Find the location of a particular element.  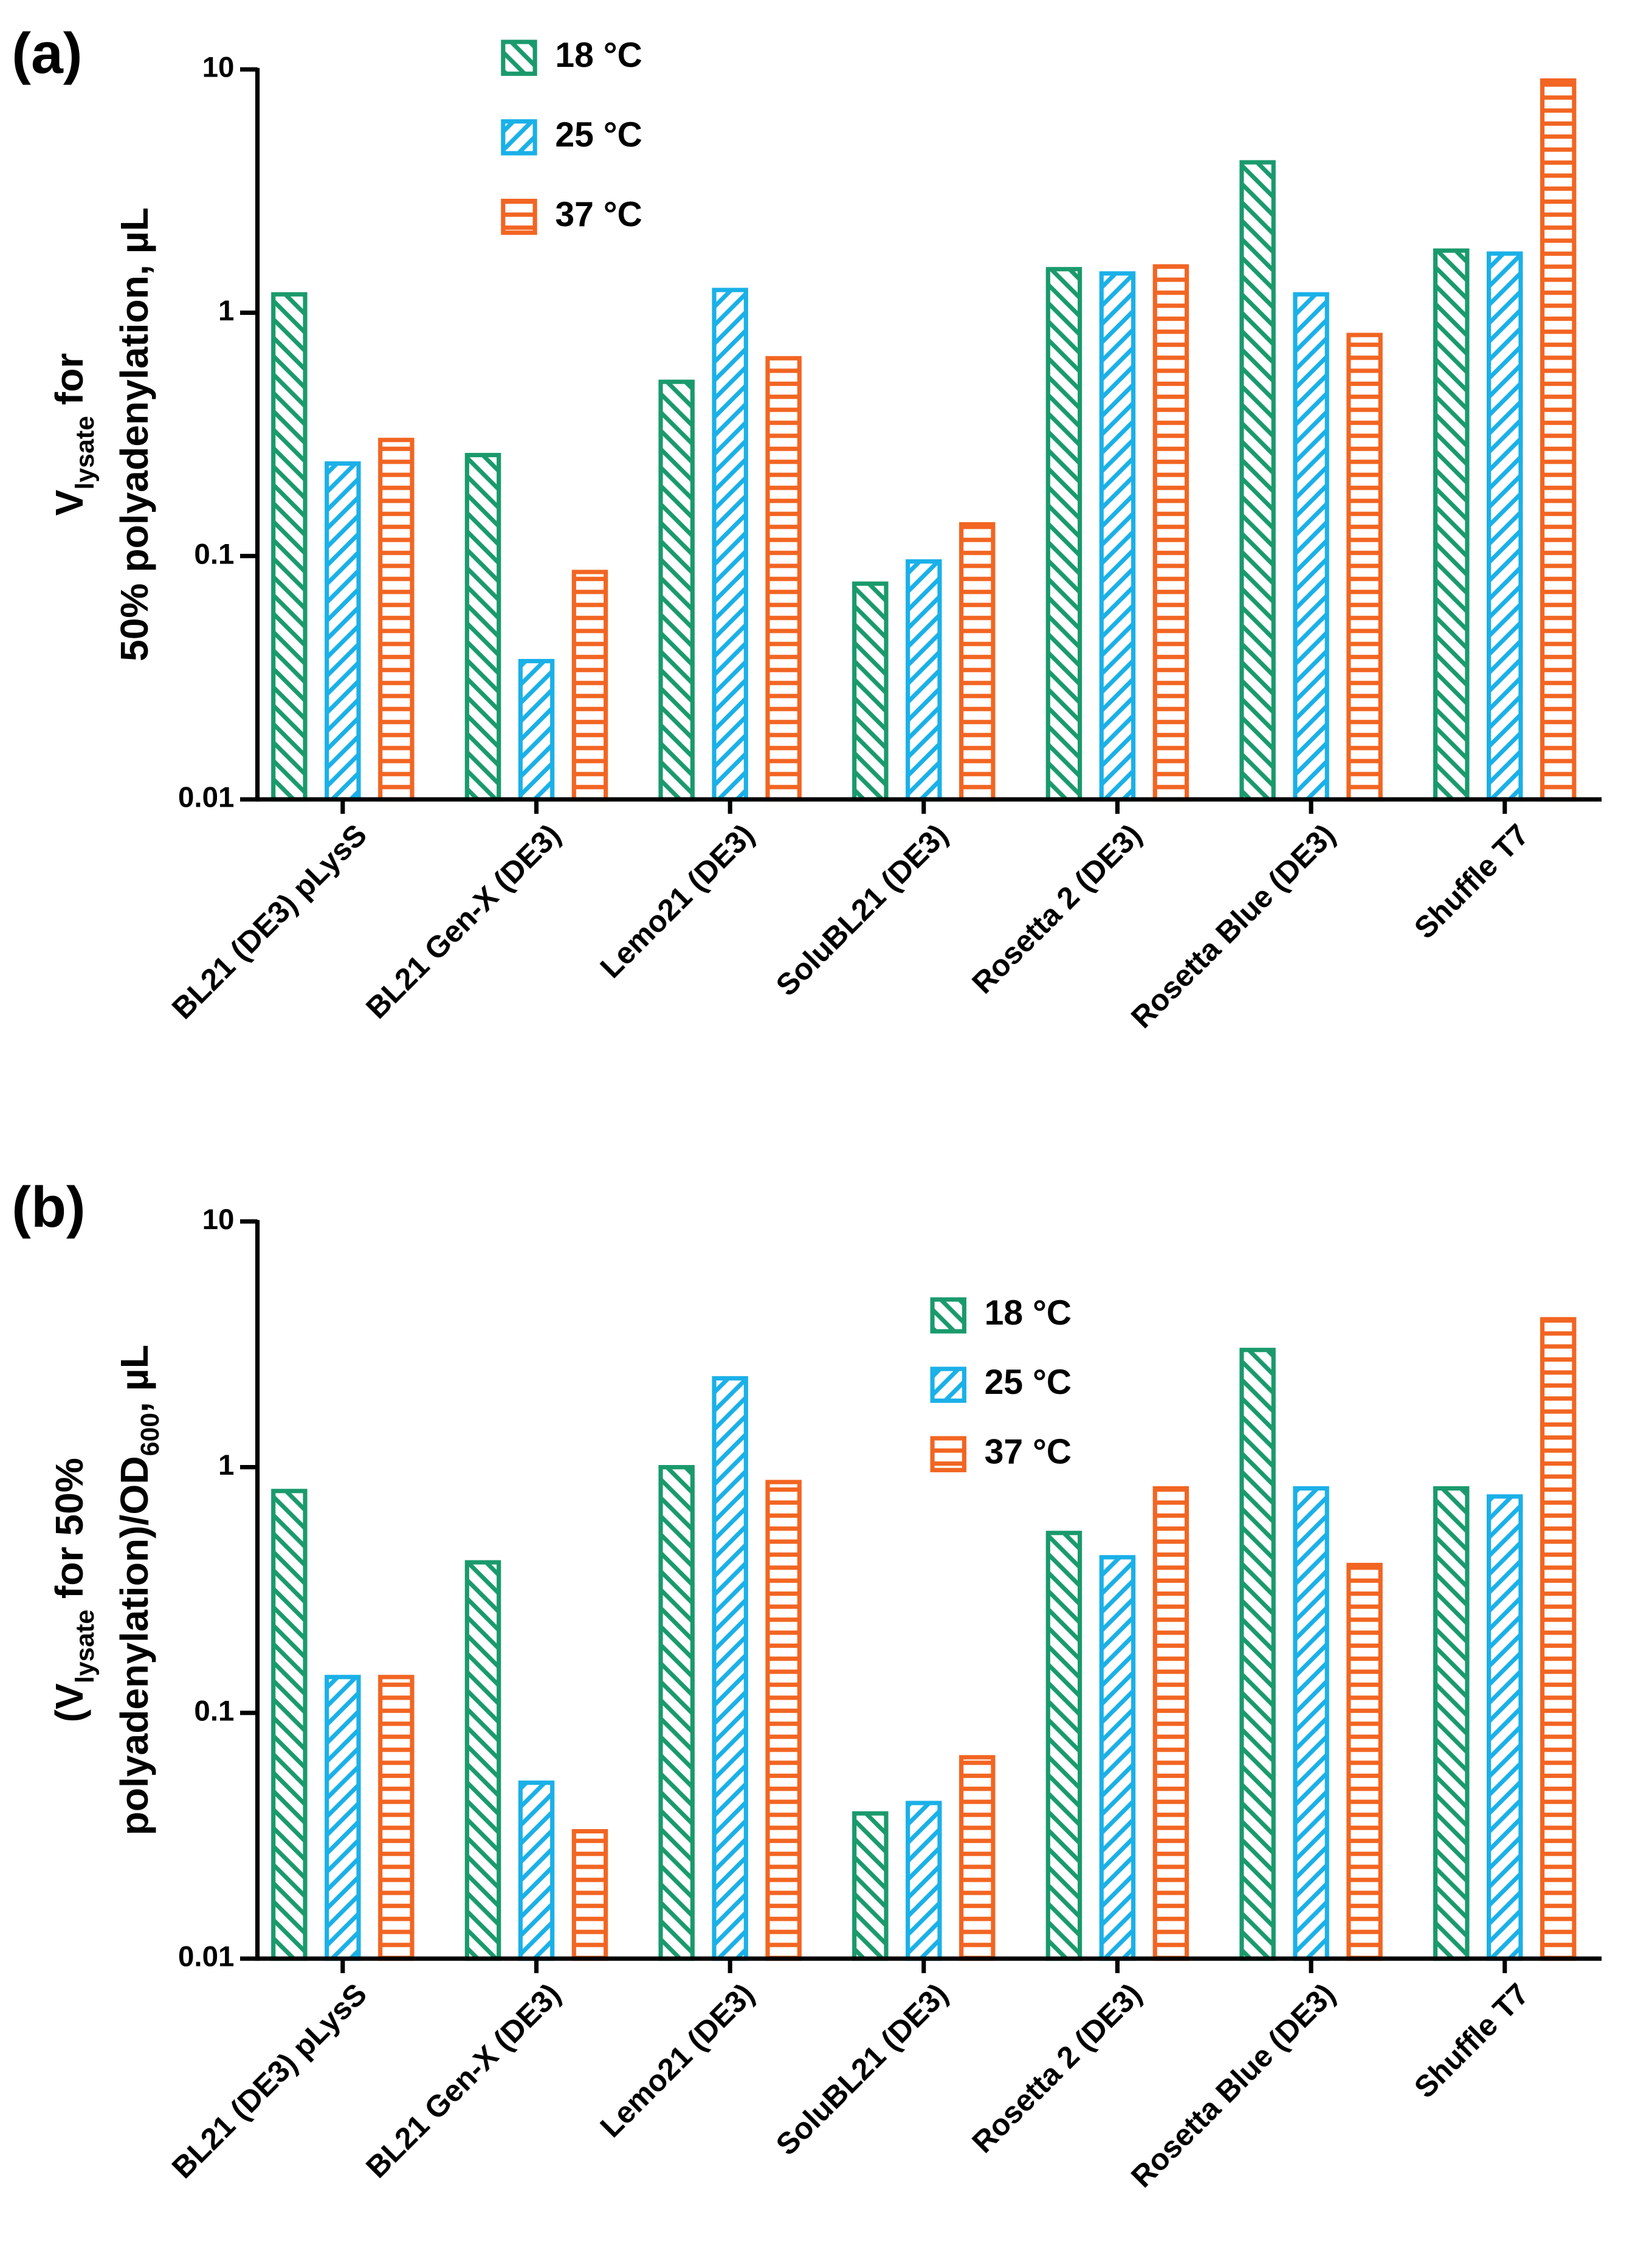

y-axis-label: polyadenylation)/OD600, µL is located at coordinates (138, 1590).